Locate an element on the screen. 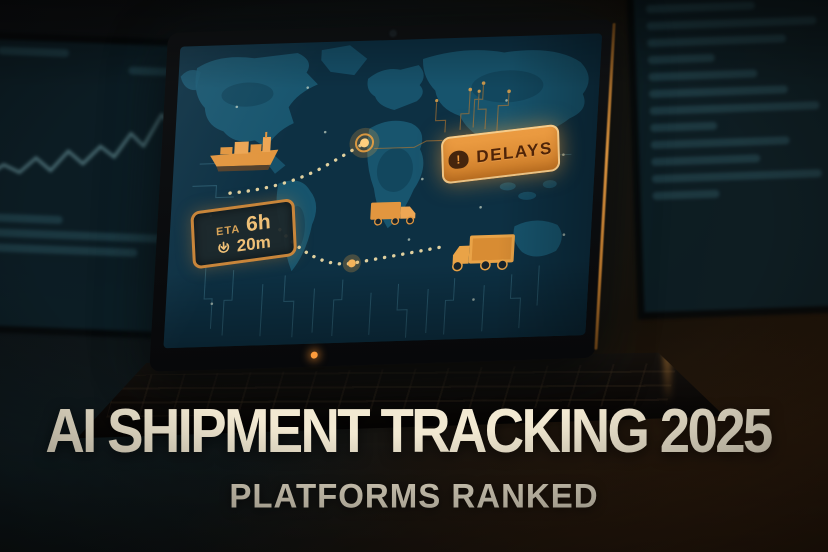 This screenshot has width=828, height=552. arrival-arrow-icon is located at coordinates (224, 247).